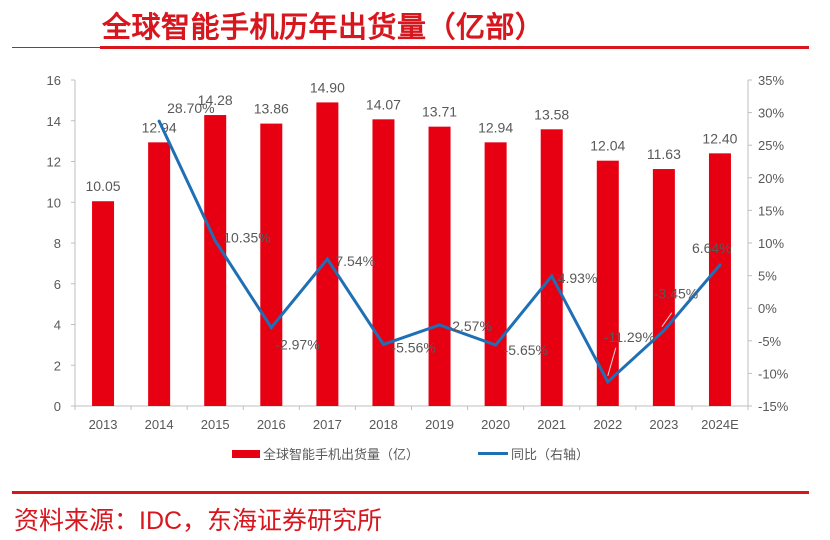 Image resolution: width=830 pixels, height=540 pixels. What do you see at coordinates (771, 210) in the screenshot?
I see `right-axis-tick-label: 15%` at bounding box center [771, 210].